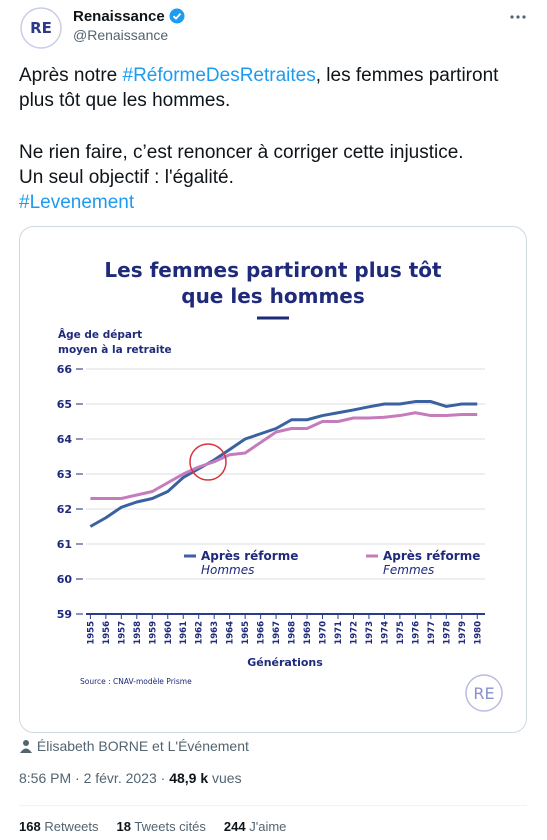 This screenshot has height=840, width=547. Describe the element at coordinates (463, 633) in the screenshot. I see `x-tick-label: 1979` at that location.